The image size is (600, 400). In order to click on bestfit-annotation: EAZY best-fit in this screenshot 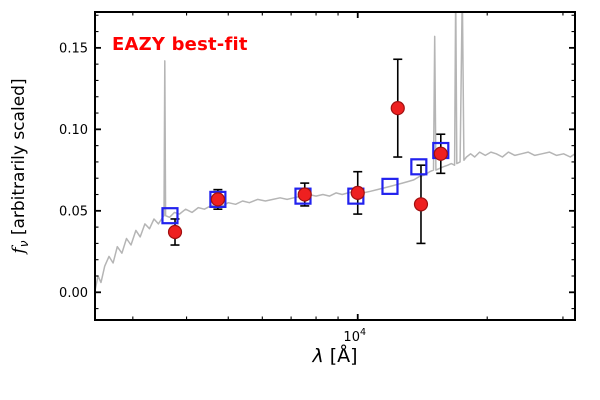, I will do `click(180, 44)`.